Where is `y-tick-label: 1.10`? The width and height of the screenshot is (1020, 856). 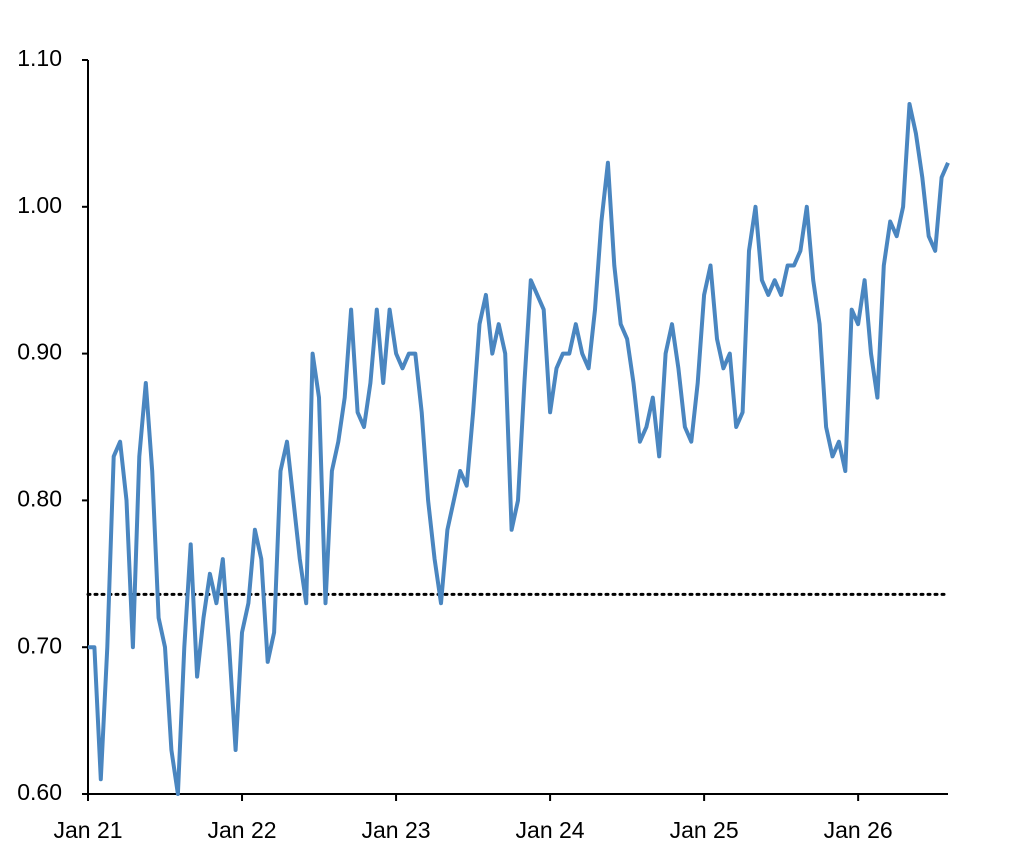 y-tick-label: 1.10 is located at coordinates (39, 58).